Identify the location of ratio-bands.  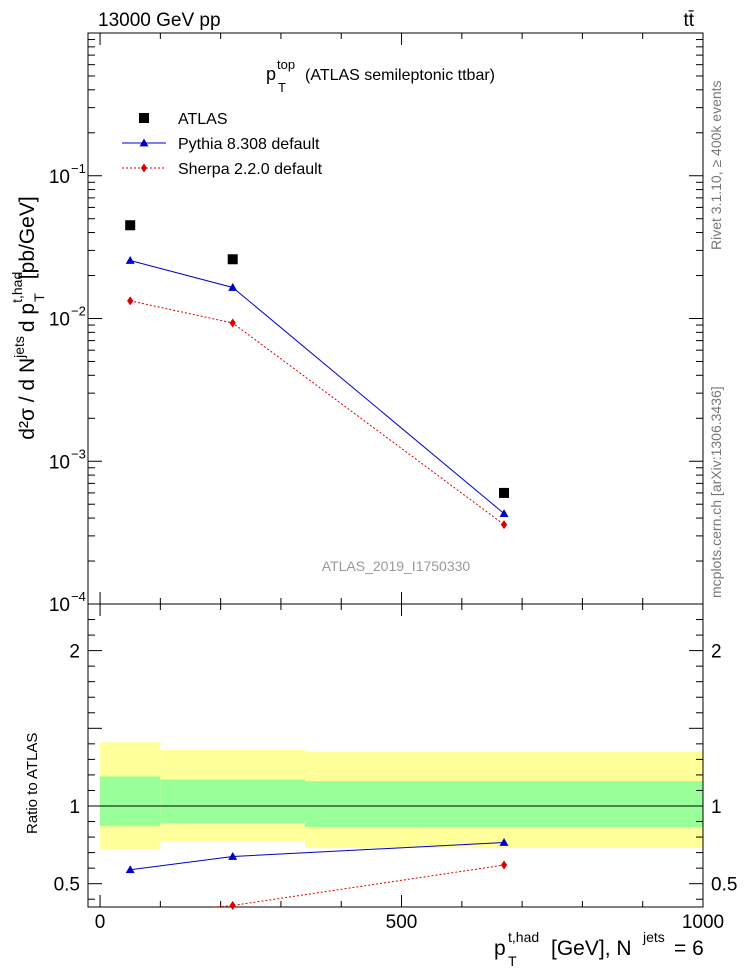
(401, 796).